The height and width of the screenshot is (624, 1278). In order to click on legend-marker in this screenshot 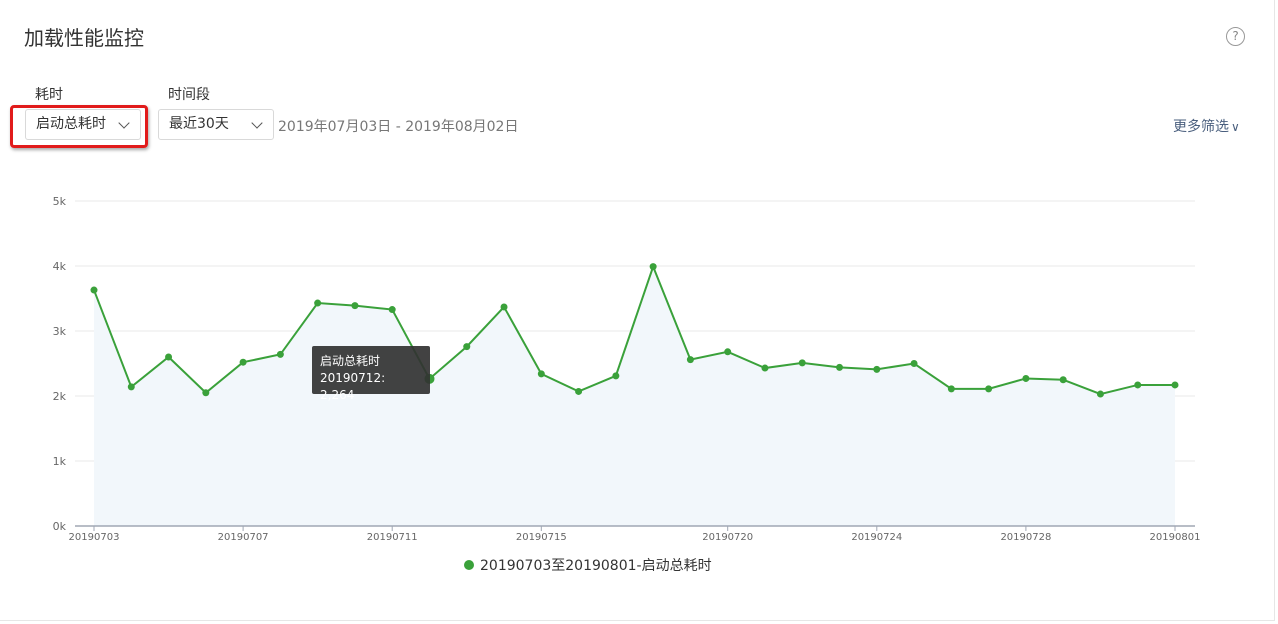, I will do `click(469, 565)`.